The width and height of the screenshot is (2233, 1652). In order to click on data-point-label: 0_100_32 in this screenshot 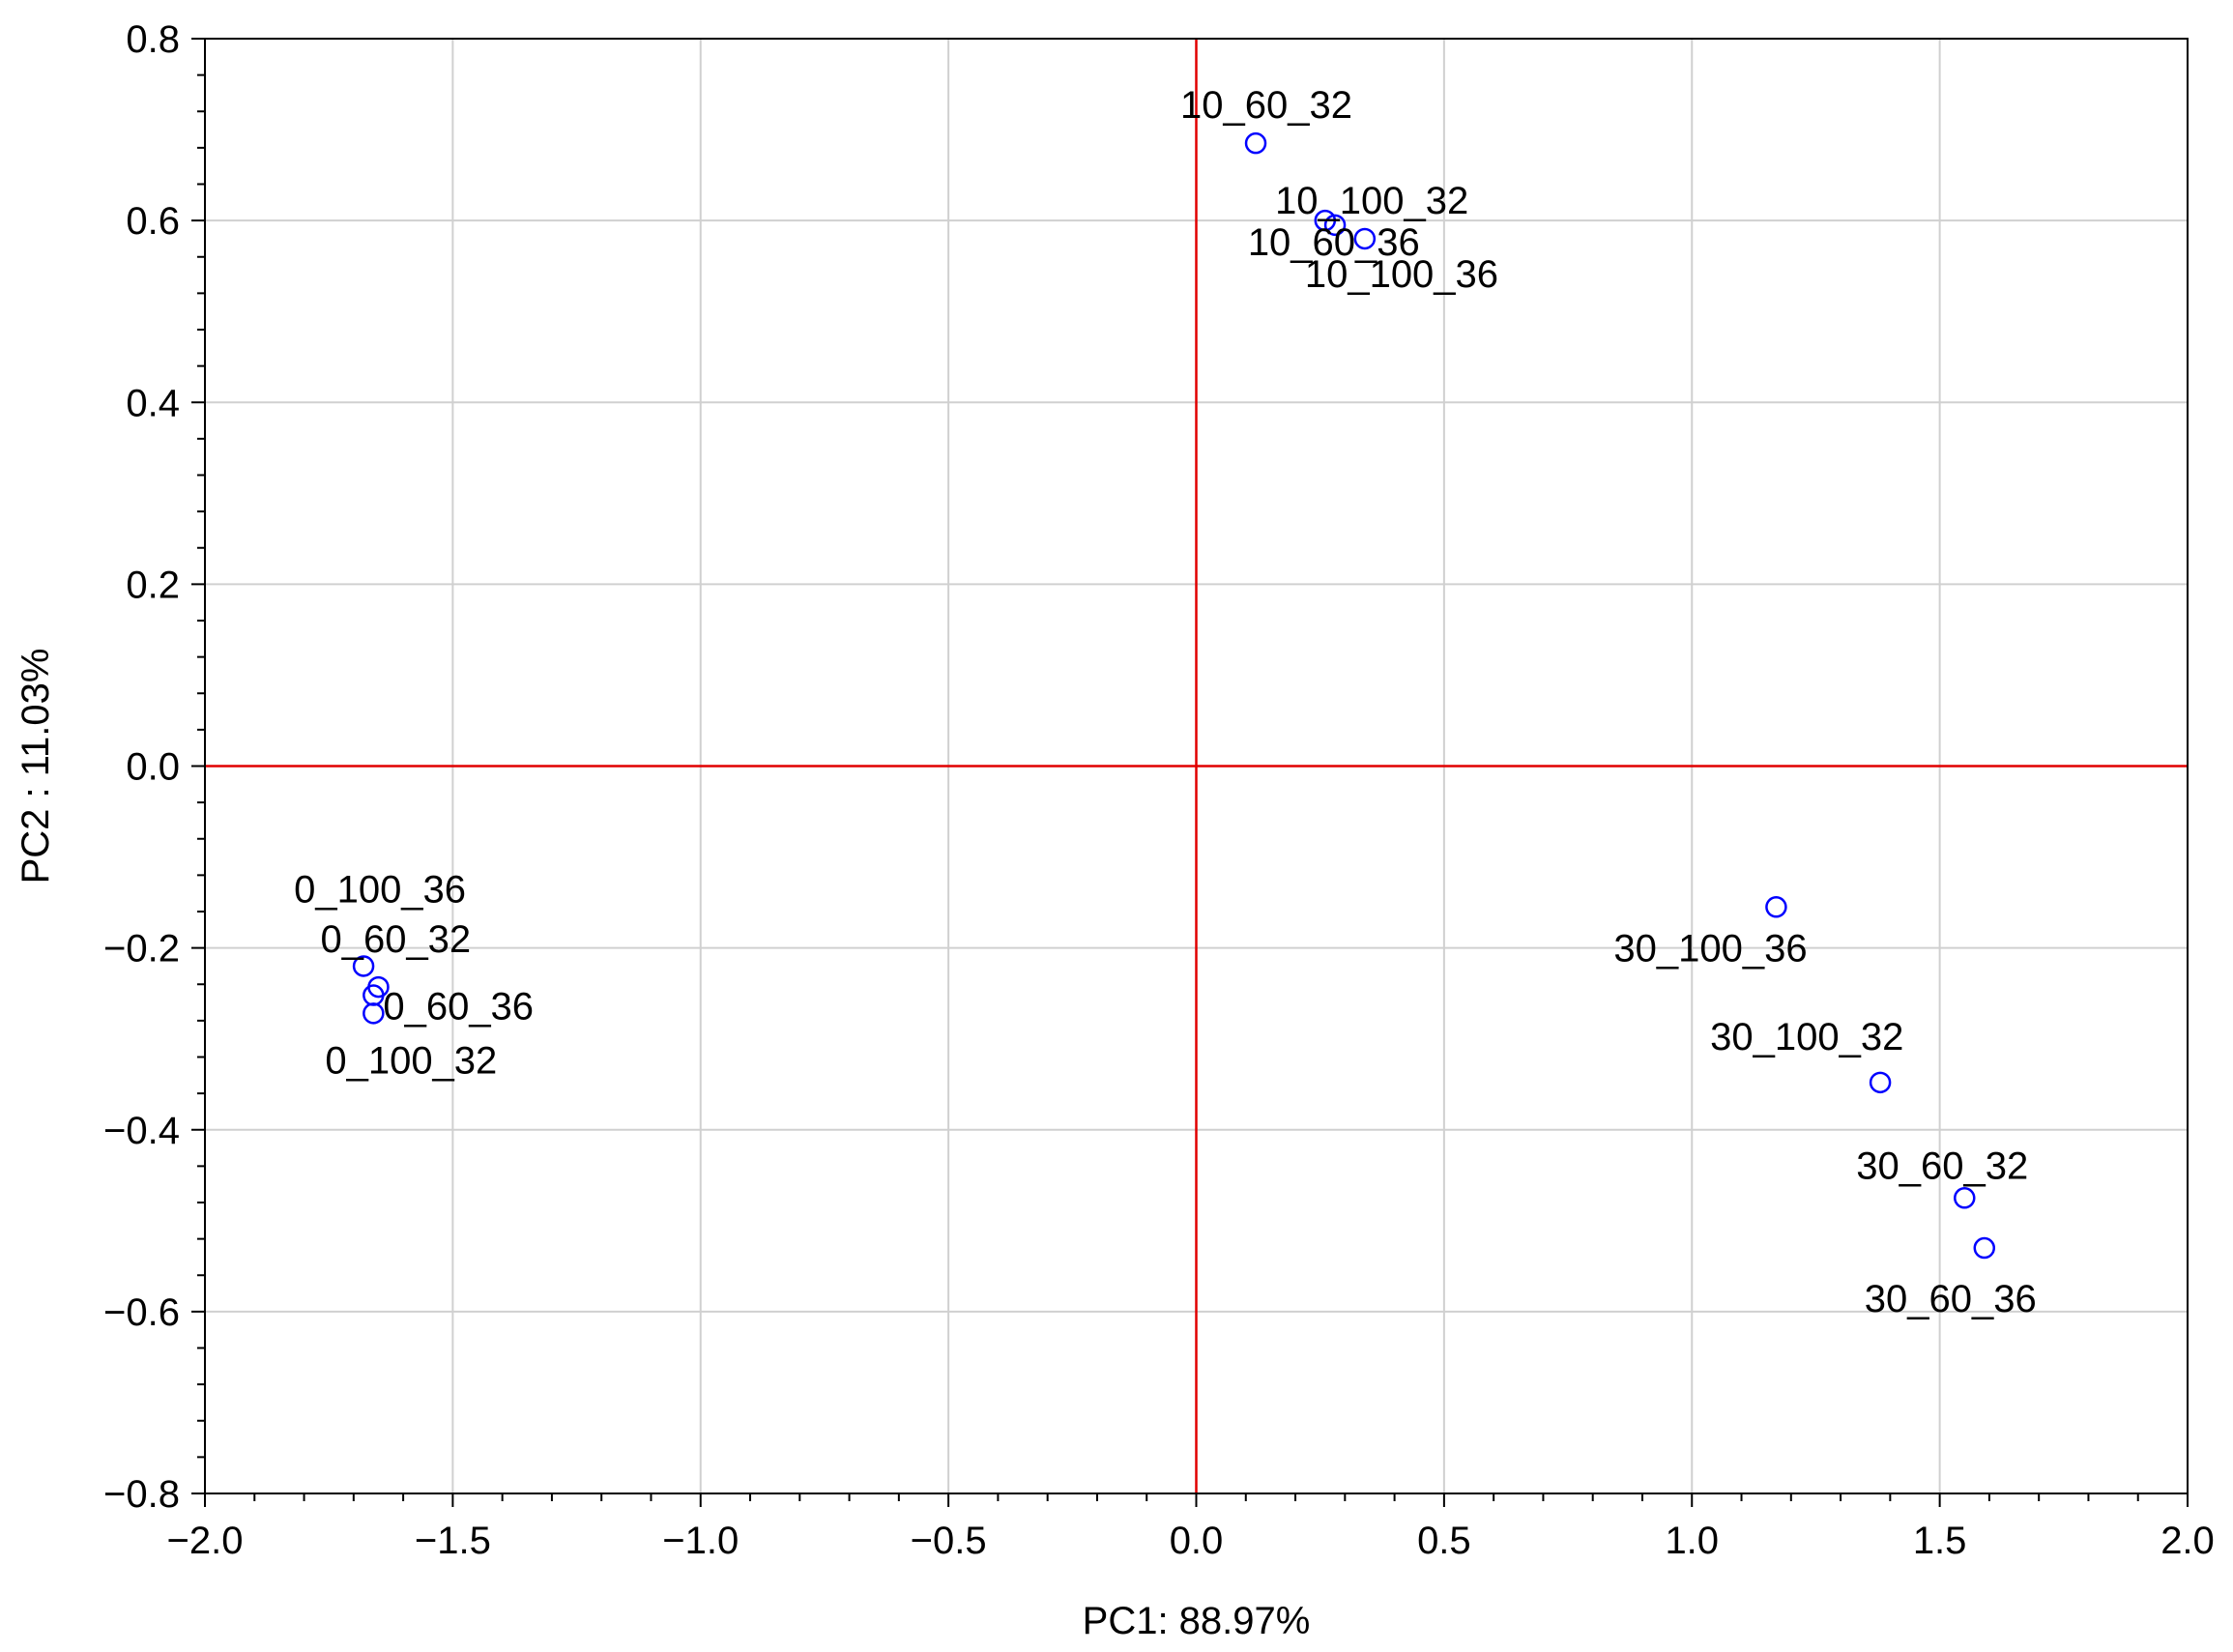, I will do `click(411, 1060)`.